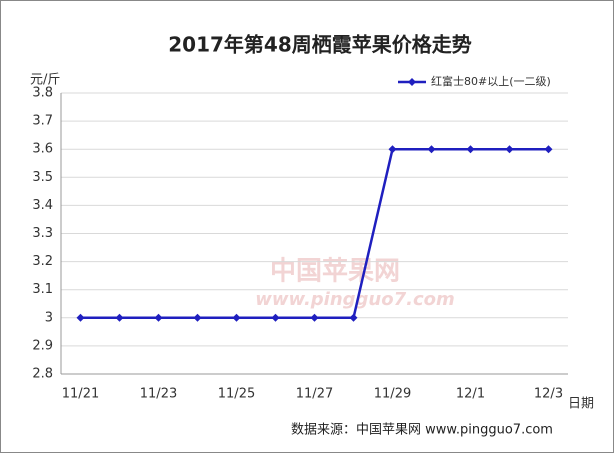 This screenshot has width=614, height=453. What do you see at coordinates (42, 149) in the screenshot?
I see `y-tick-label: 3.6` at bounding box center [42, 149].